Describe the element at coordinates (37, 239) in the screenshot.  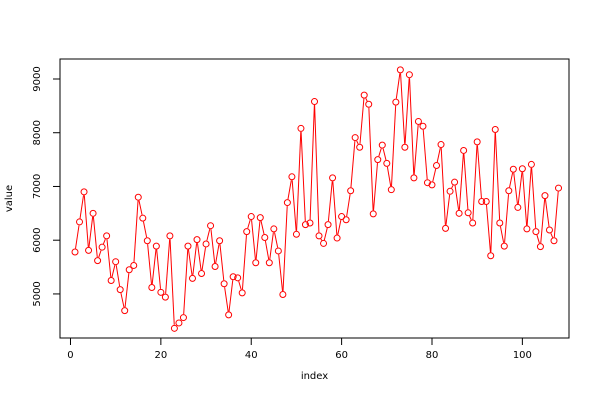
I see `y-tick-label: 6000` at that location.